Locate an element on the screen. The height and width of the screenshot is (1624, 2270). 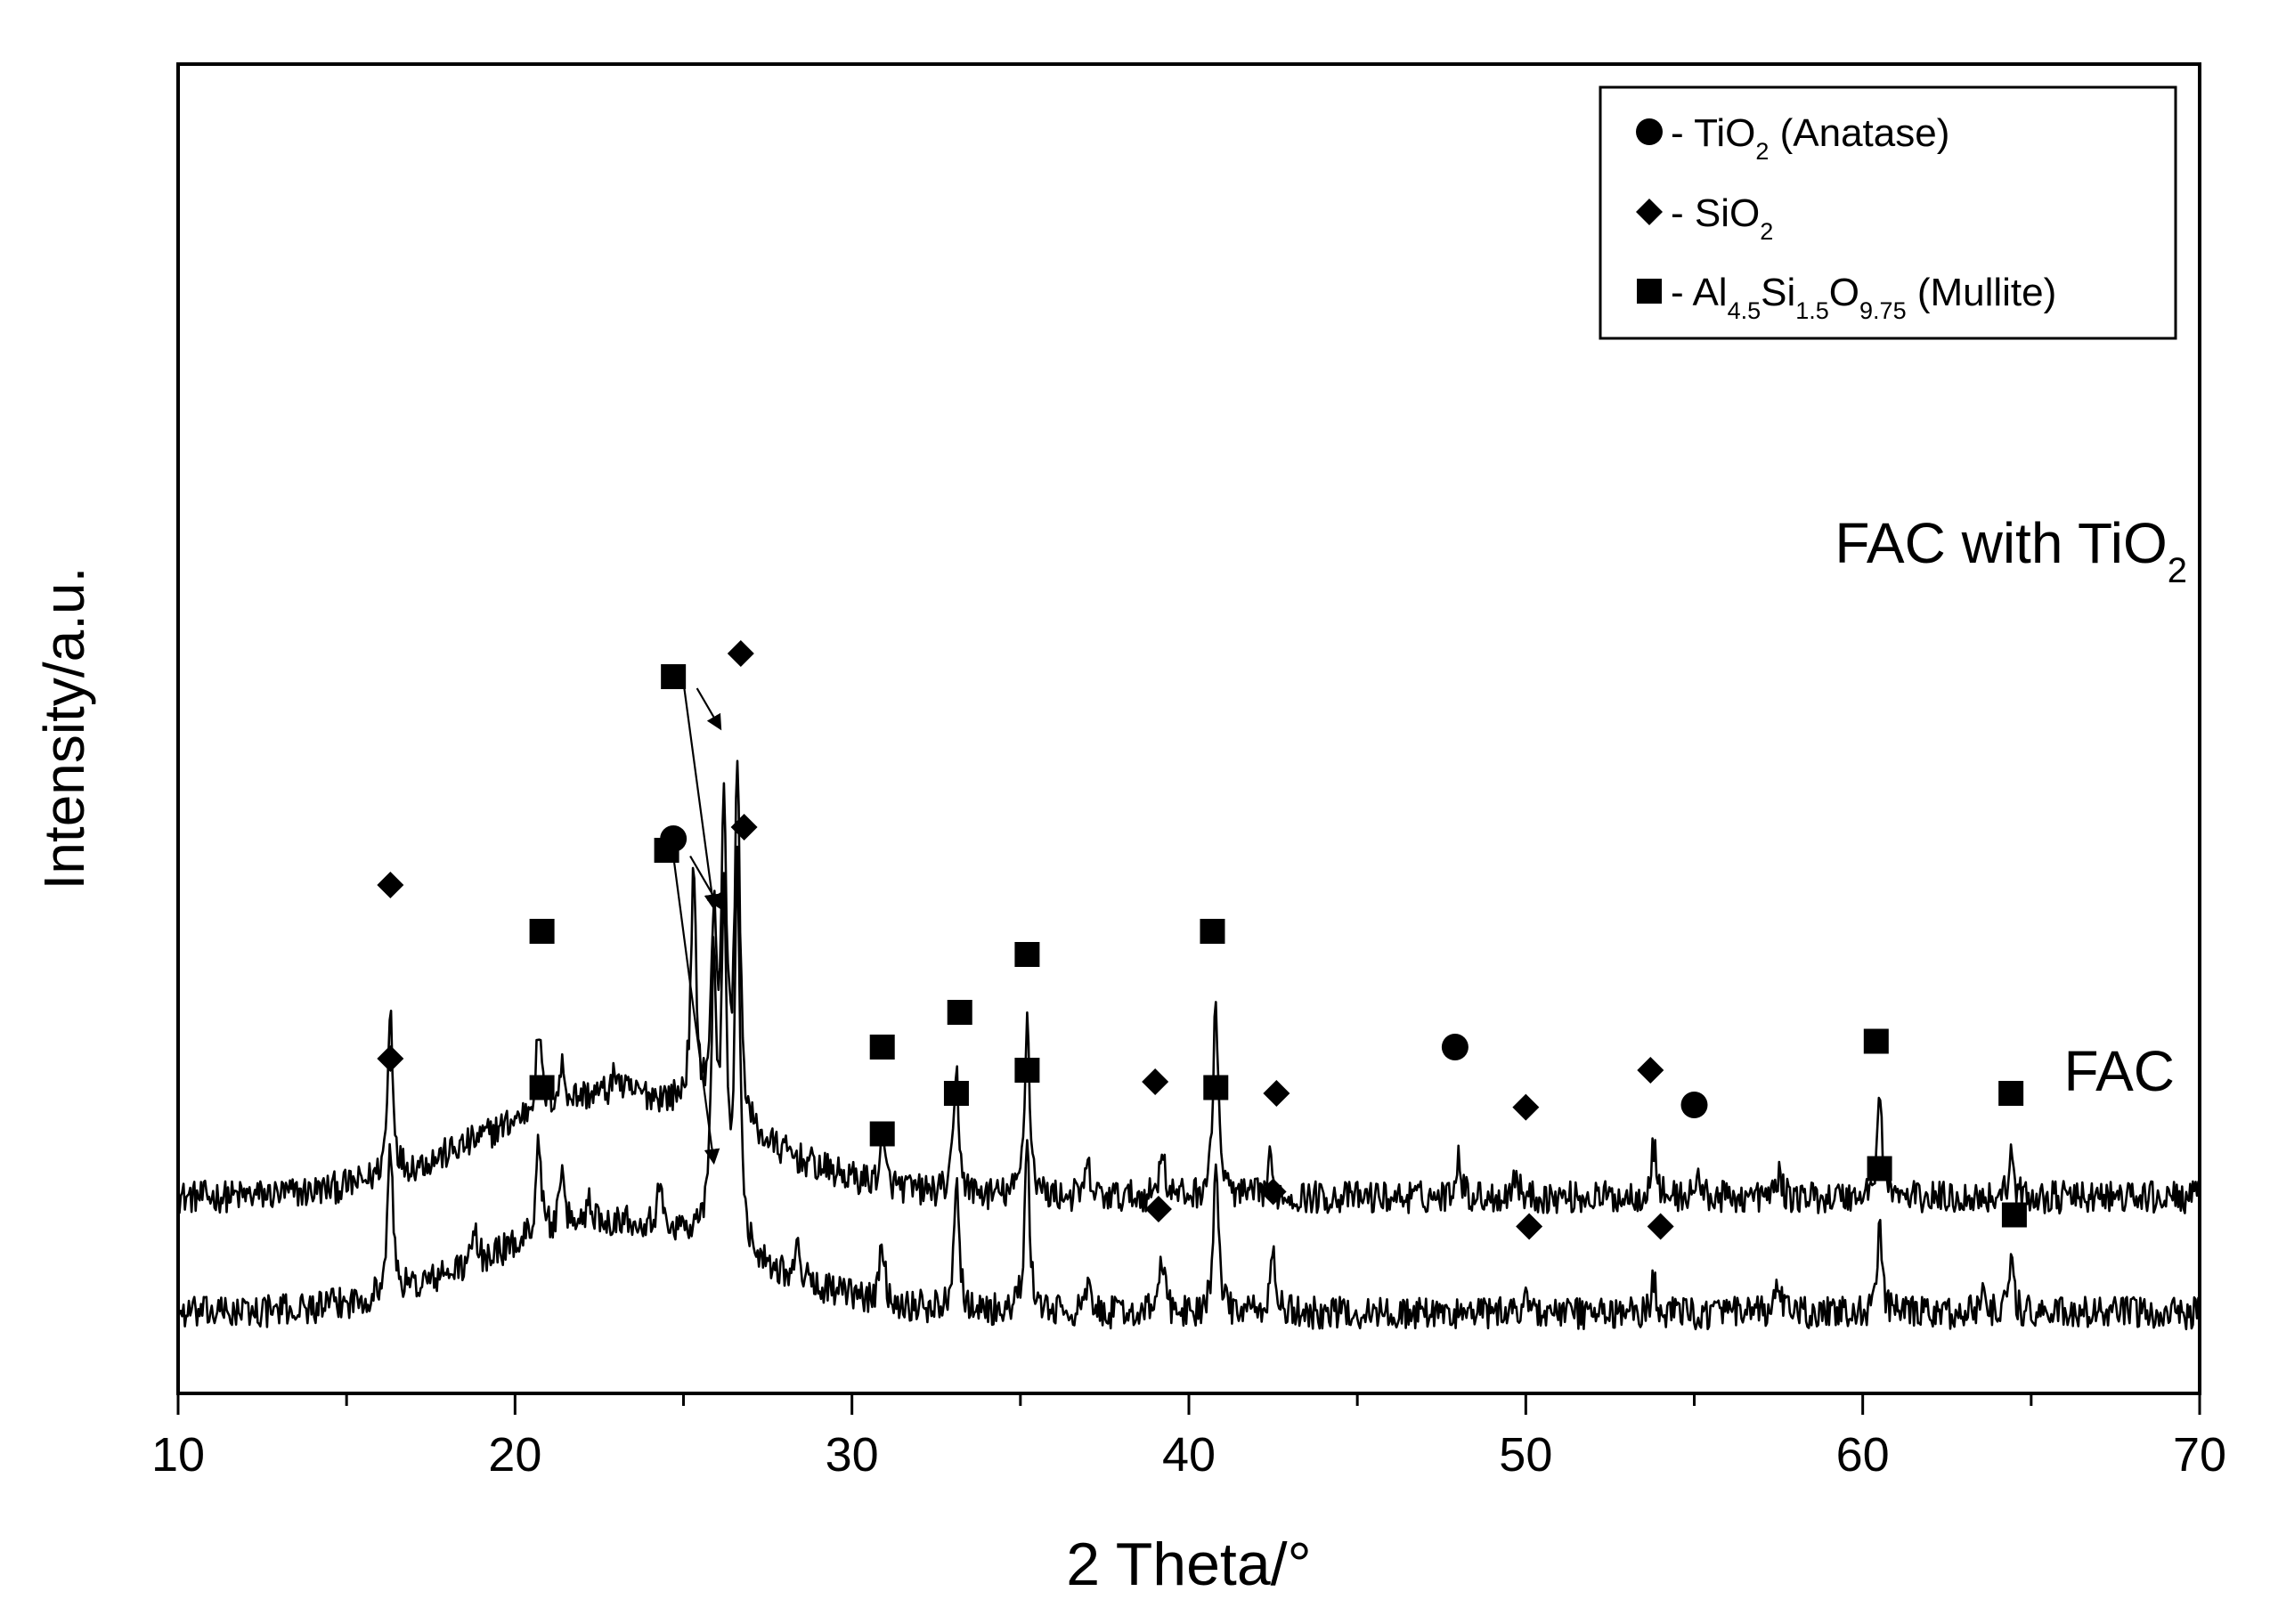
legend-entry-label: - Al4.5Si1.5O9.75 (Mullite) is located at coordinates (1863, 297).